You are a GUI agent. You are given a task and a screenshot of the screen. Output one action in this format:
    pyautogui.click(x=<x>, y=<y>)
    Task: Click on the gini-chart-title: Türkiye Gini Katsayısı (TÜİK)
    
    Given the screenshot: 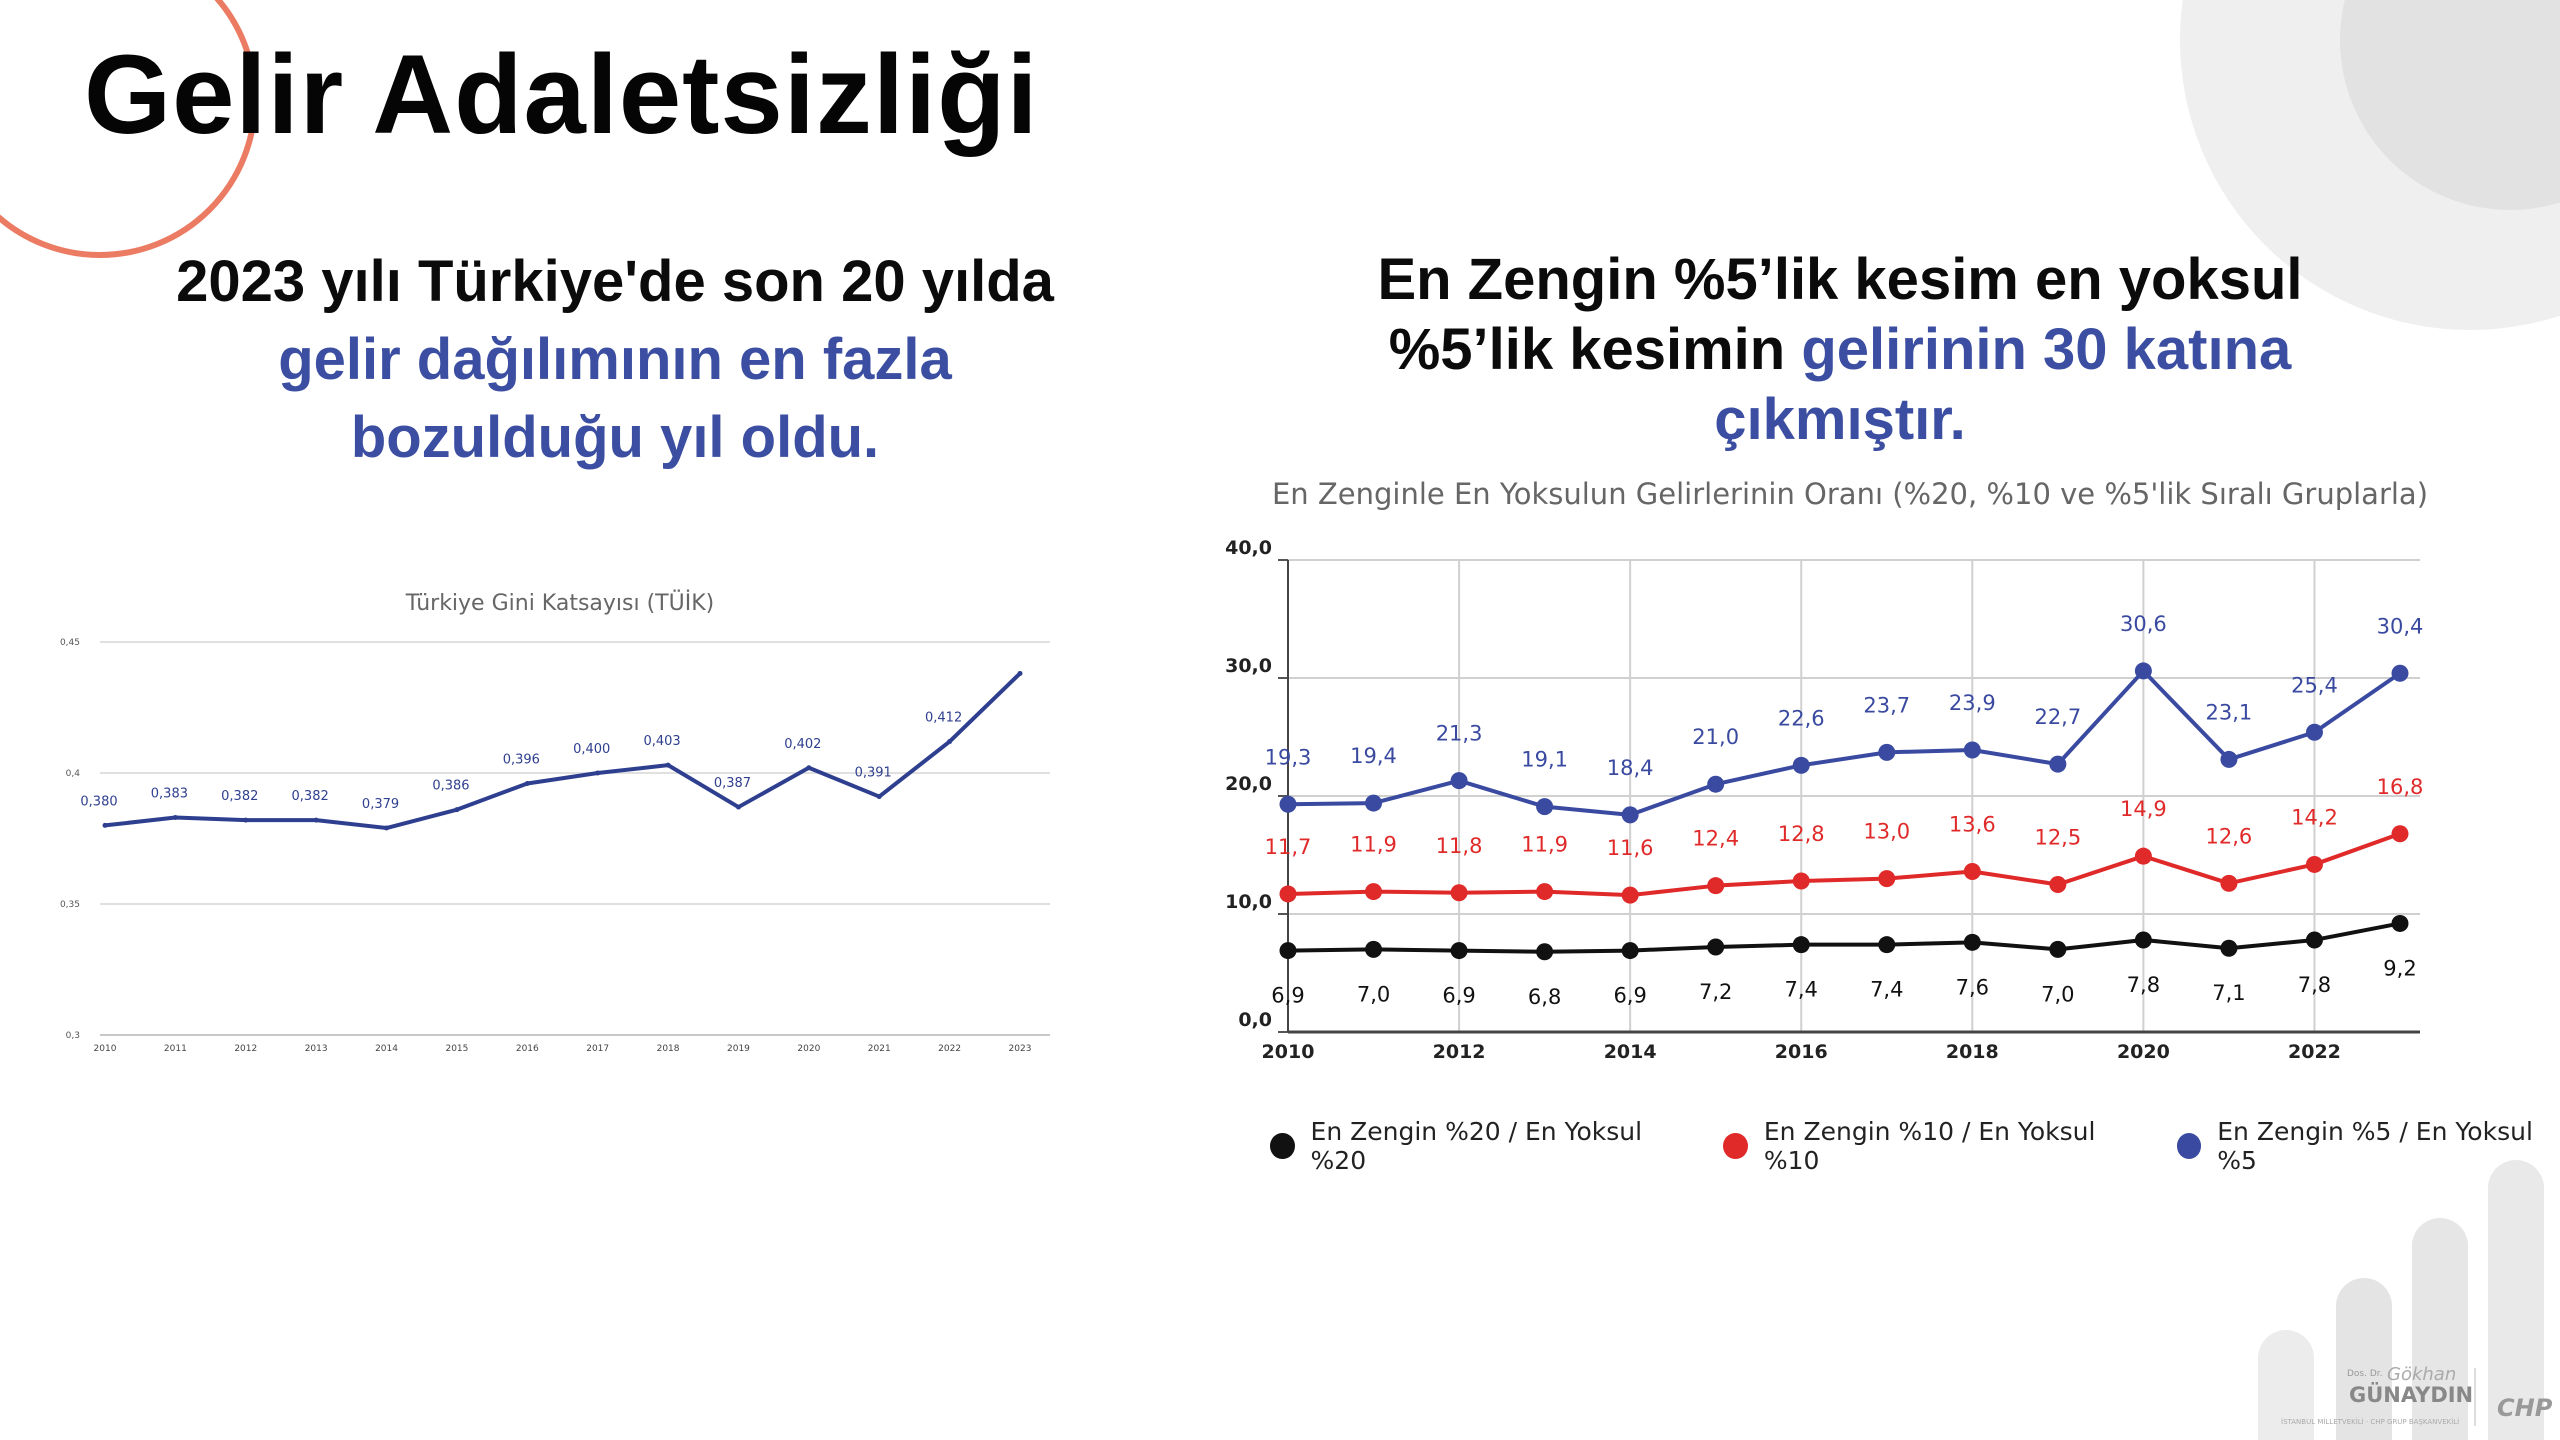 What is the action you would take?
    pyautogui.click(x=559, y=603)
    